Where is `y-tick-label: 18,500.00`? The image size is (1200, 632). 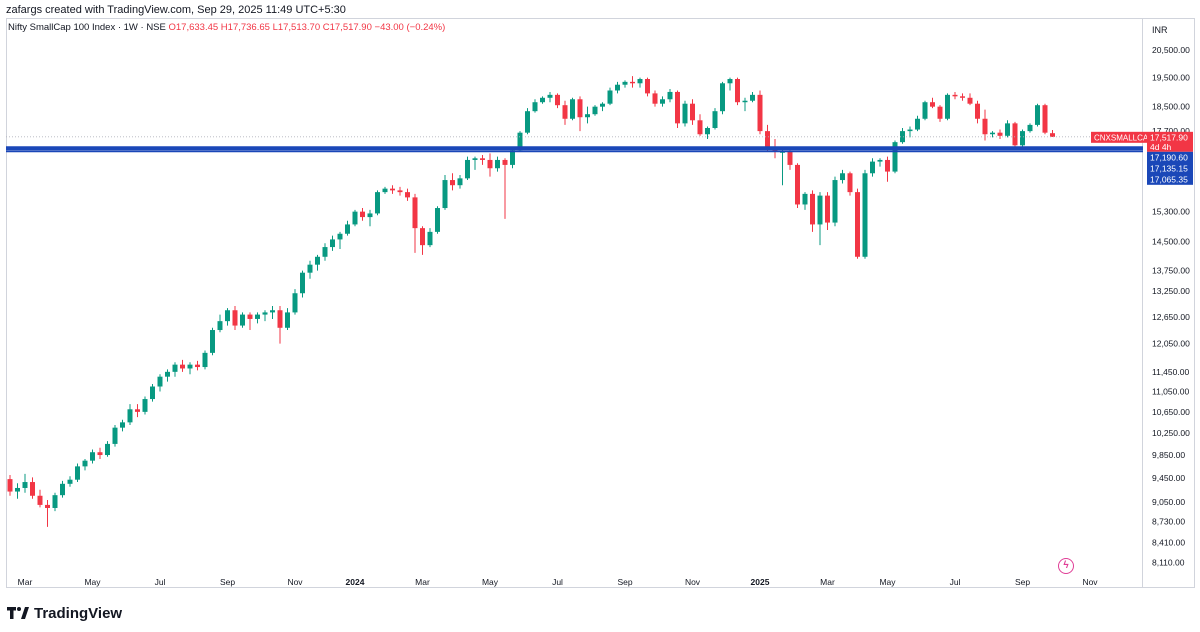
y-tick-label: 18,500.00 is located at coordinates (1171, 107).